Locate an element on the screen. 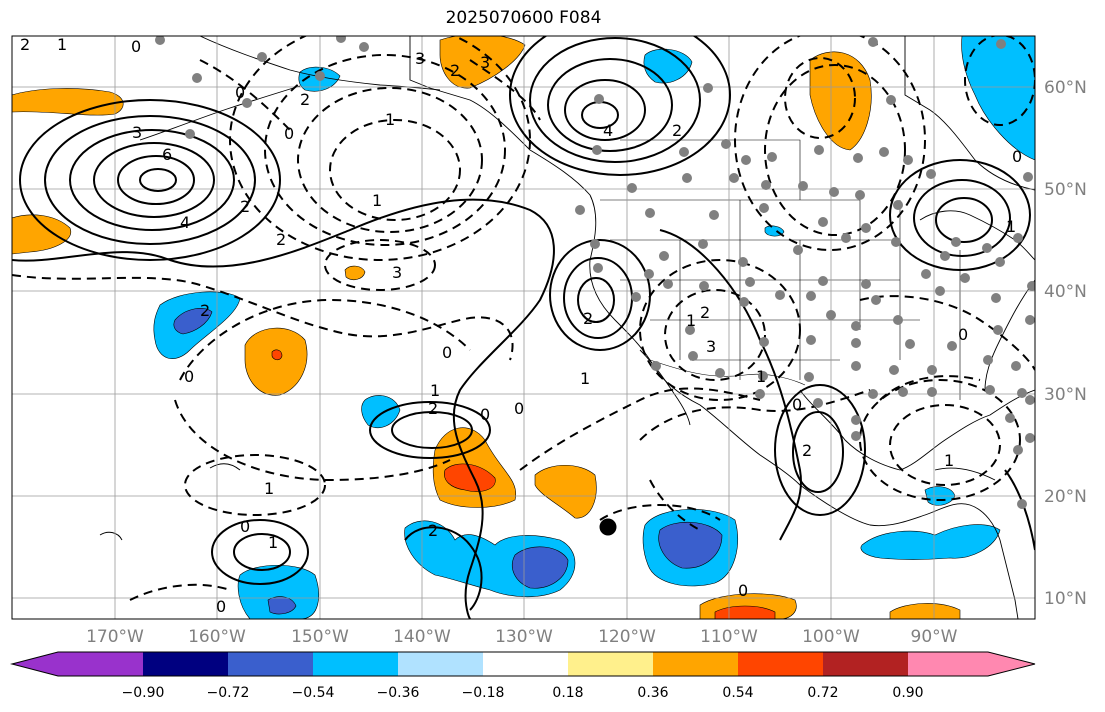  colorbar-label: −0.90 is located at coordinates (143, 693).